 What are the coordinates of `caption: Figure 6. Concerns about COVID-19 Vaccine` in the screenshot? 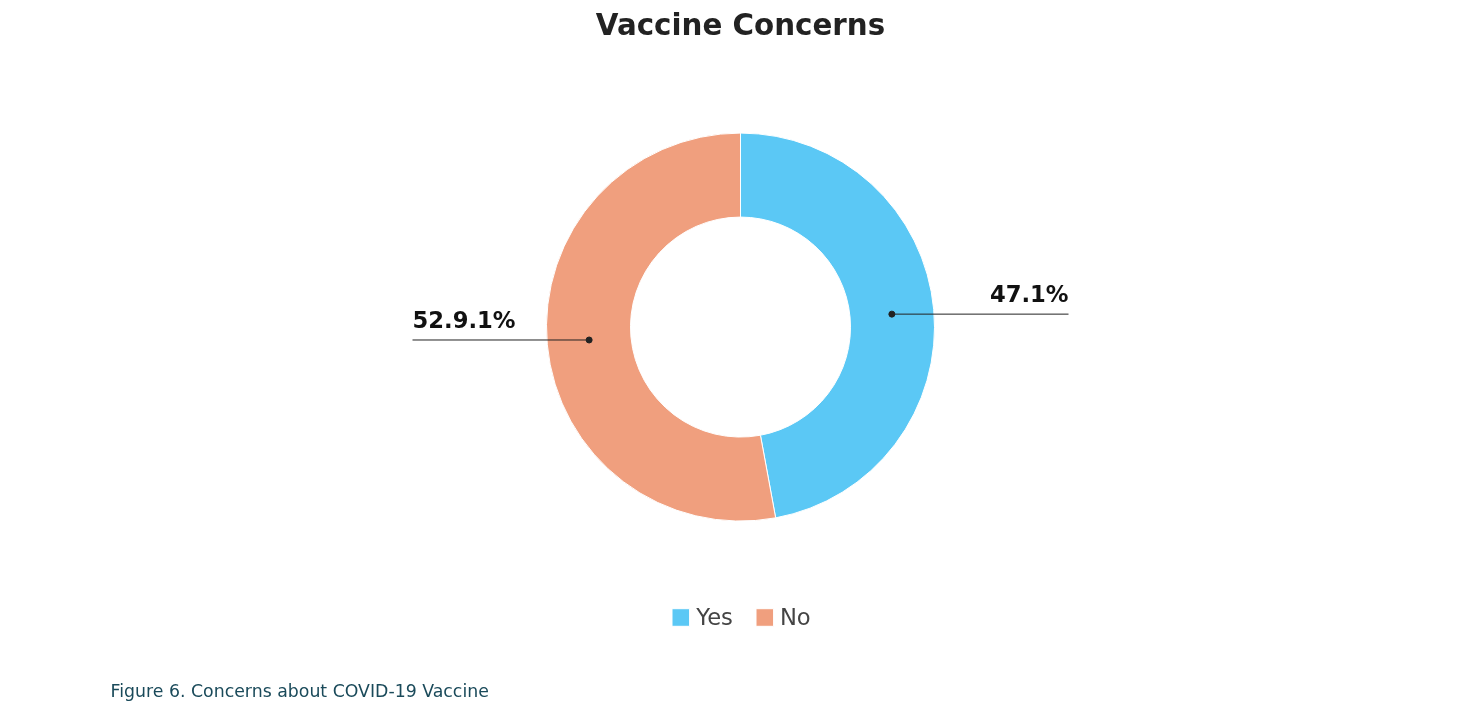 It's located at (299, 691).